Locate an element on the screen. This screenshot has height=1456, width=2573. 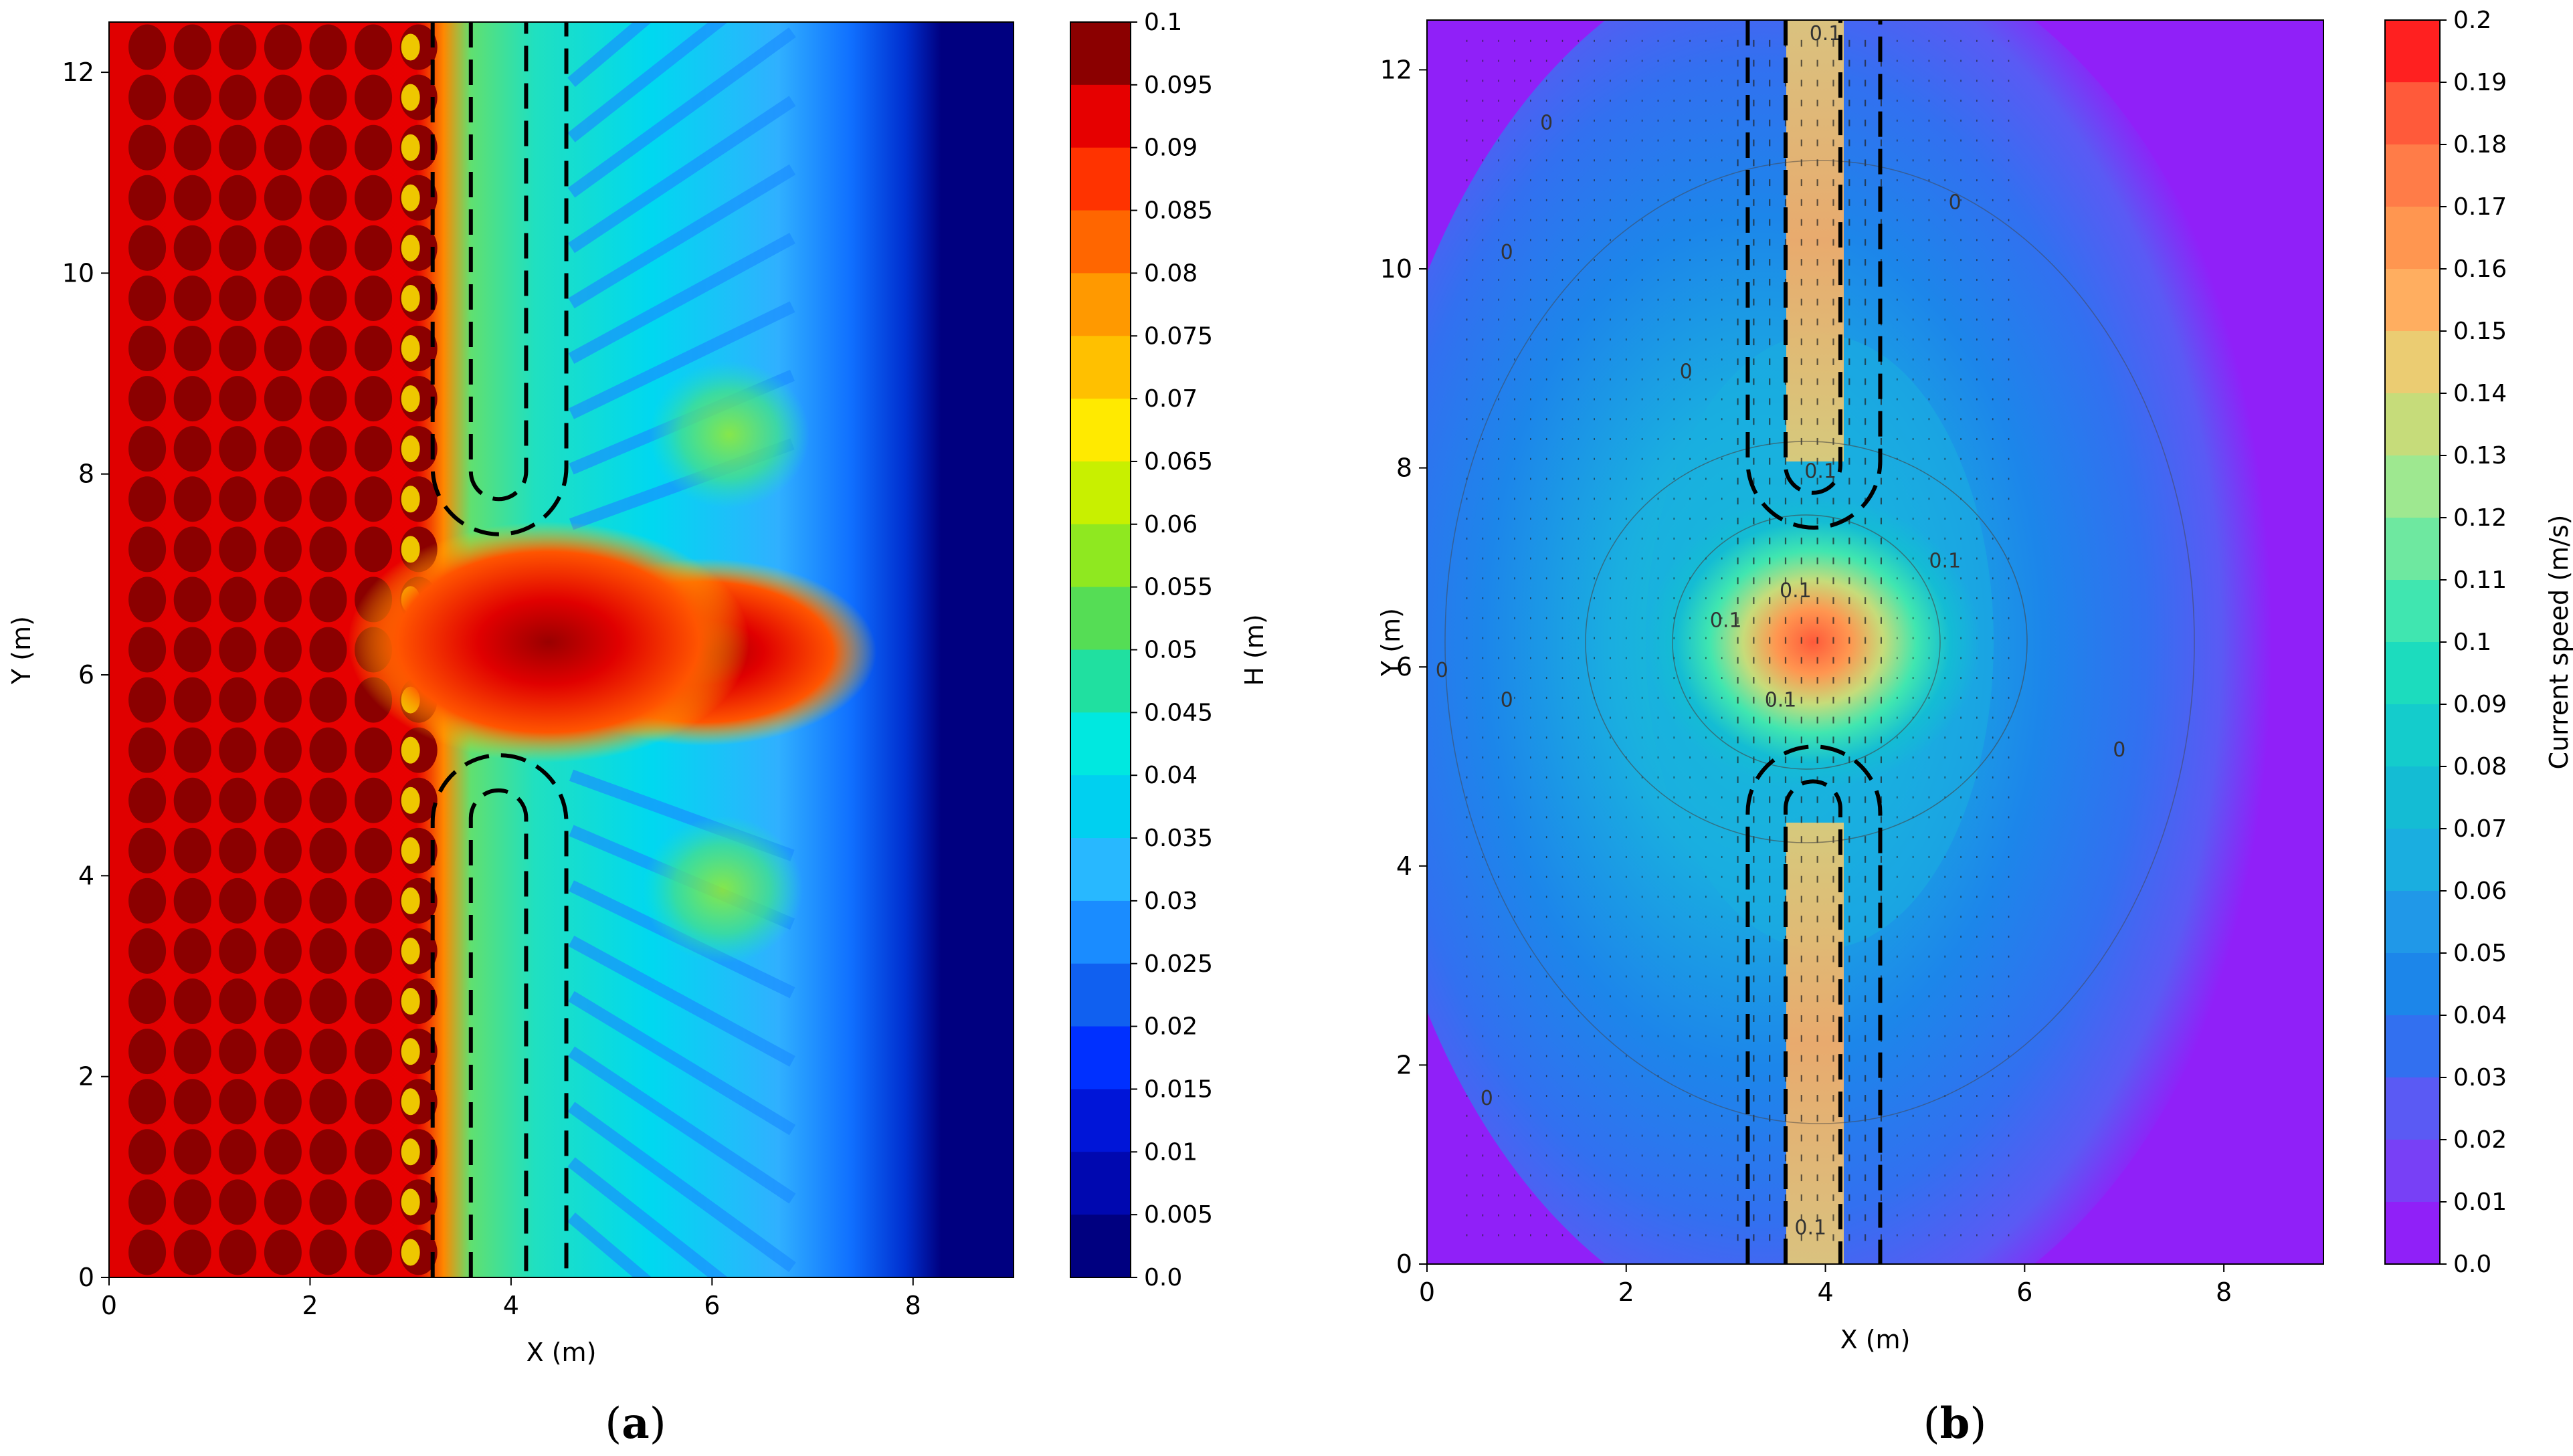
colorbar-tick-label: 0.015 is located at coordinates (1179, 1089).